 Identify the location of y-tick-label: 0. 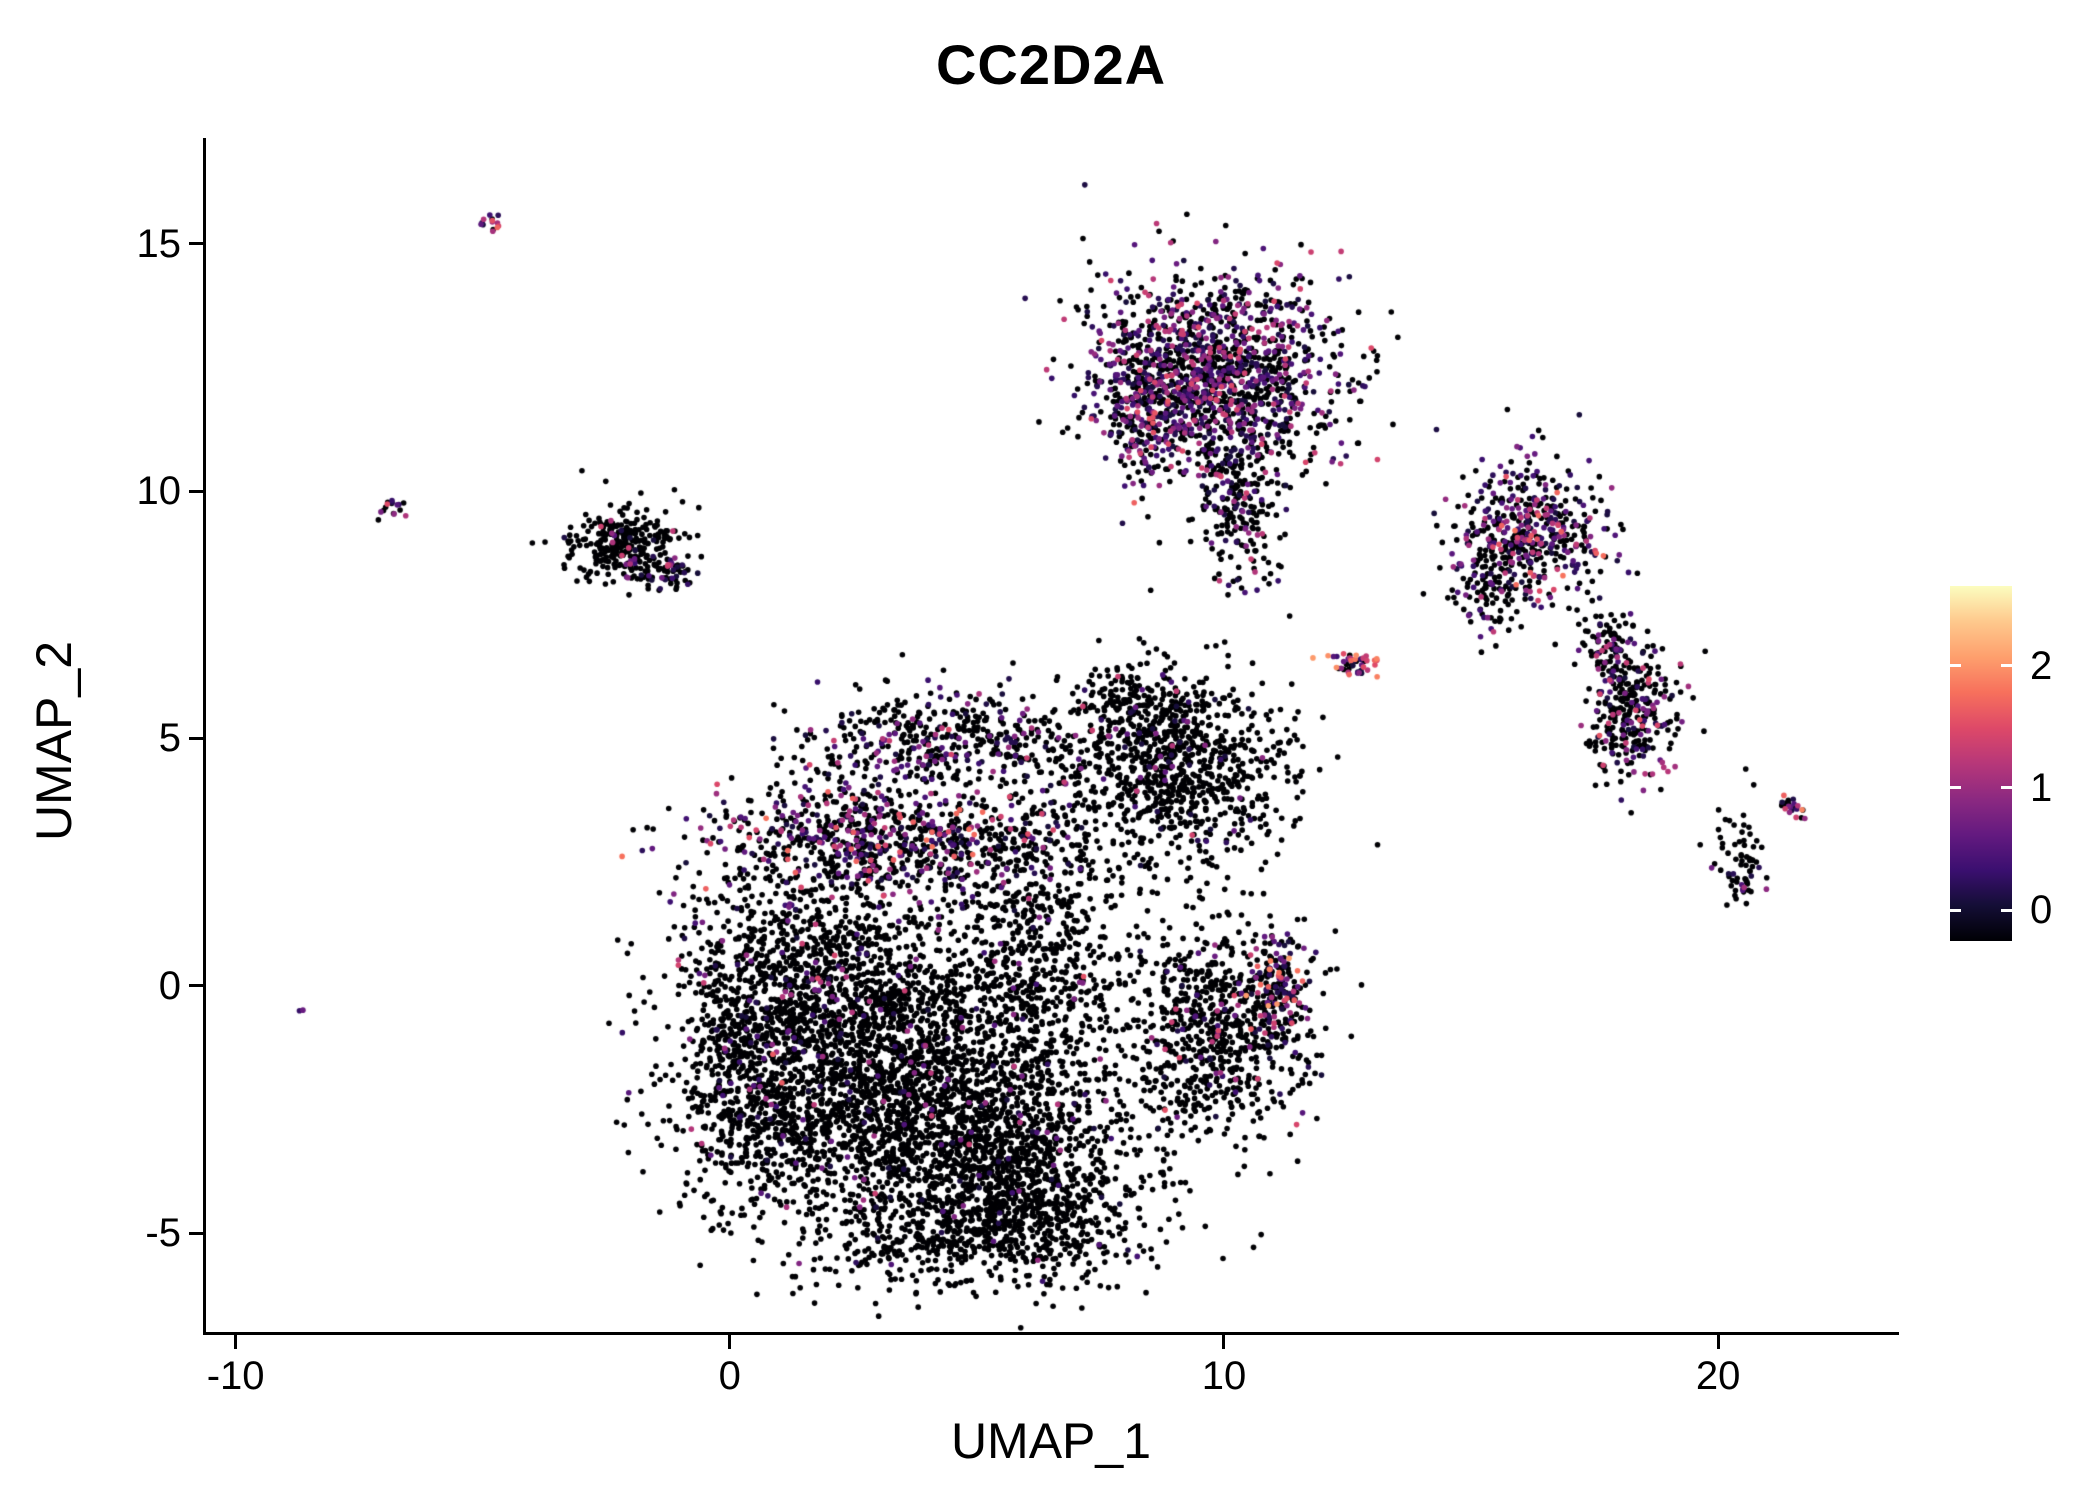
(169, 985).